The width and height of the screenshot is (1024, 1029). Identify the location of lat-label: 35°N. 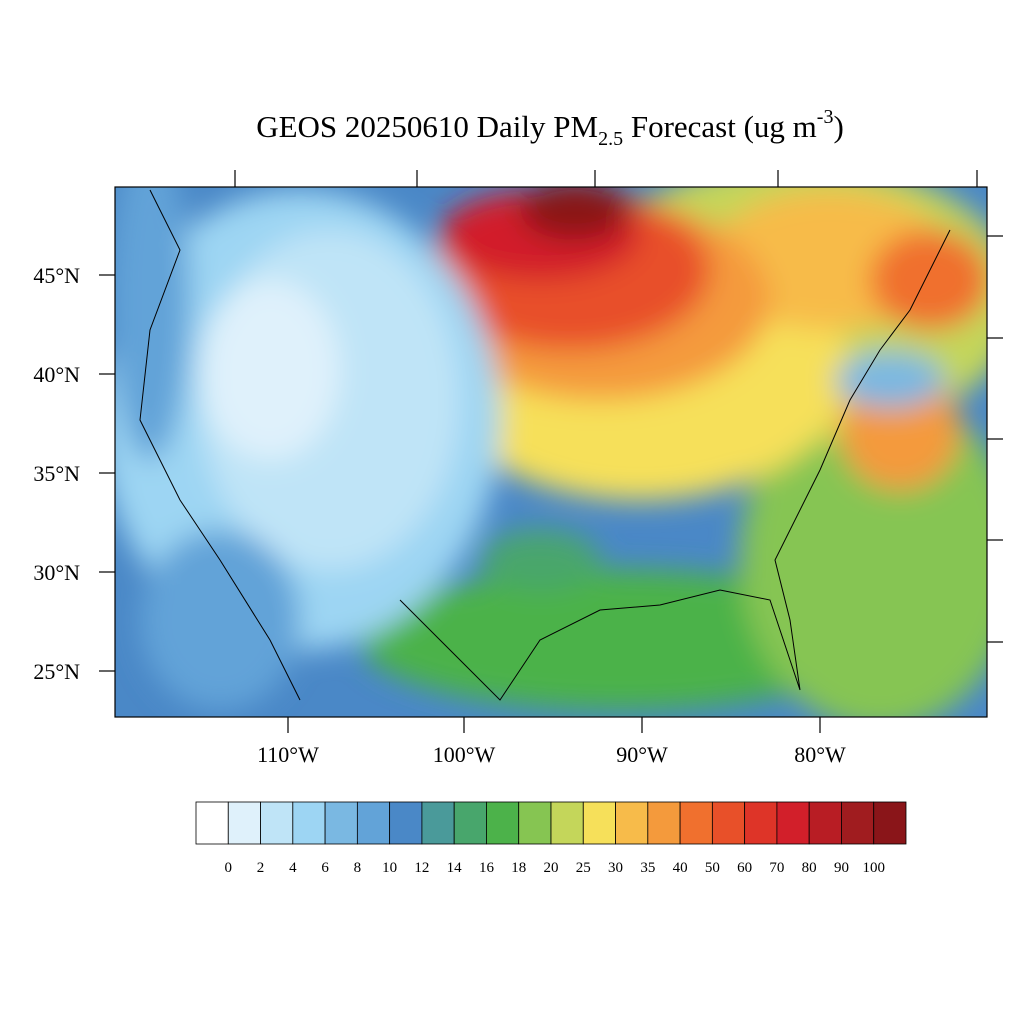
(56, 473).